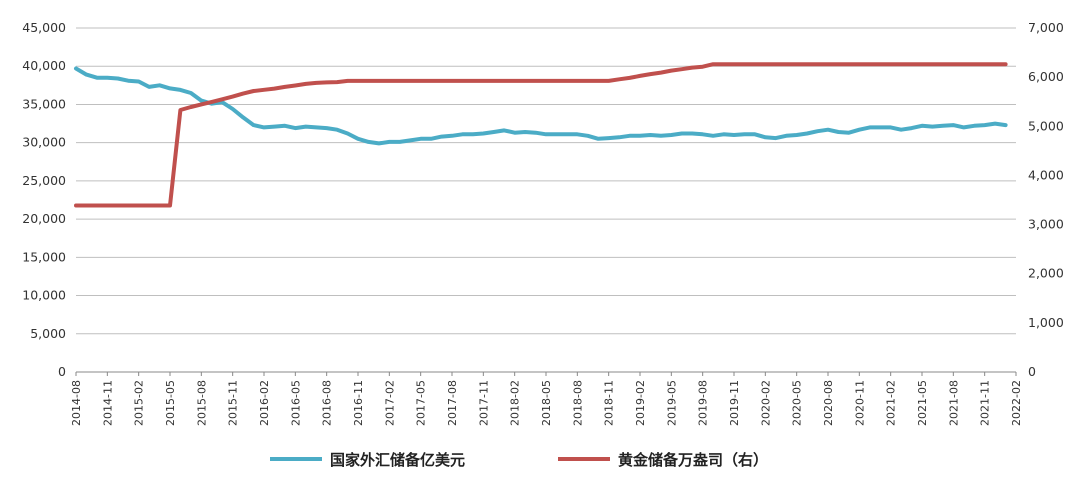  I want to click on x-tick-label: 2014-11, so click(107, 403).